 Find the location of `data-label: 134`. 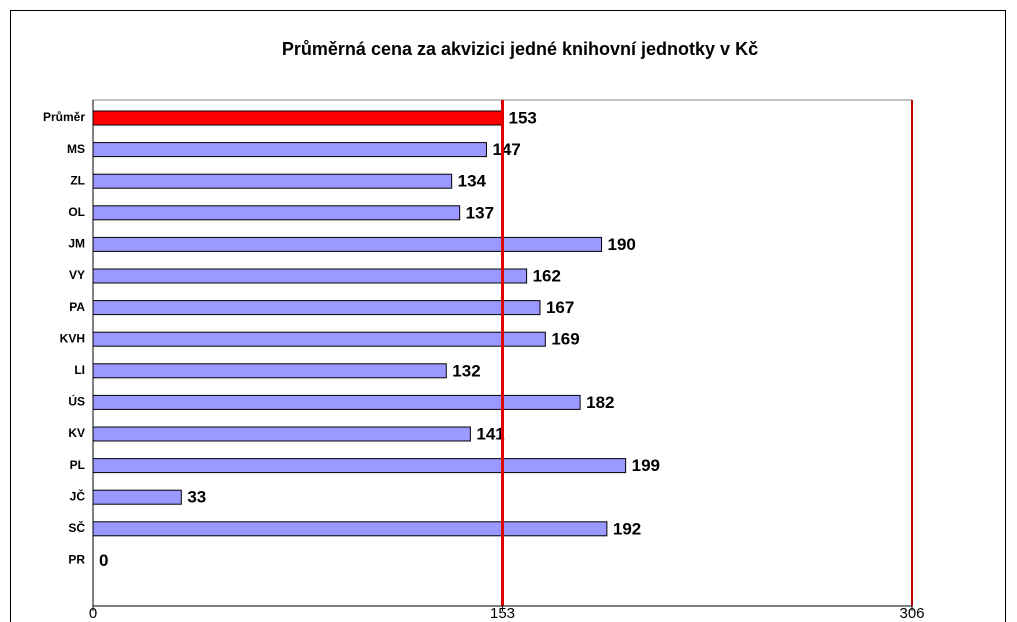

data-label: 134 is located at coordinates (472, 181).